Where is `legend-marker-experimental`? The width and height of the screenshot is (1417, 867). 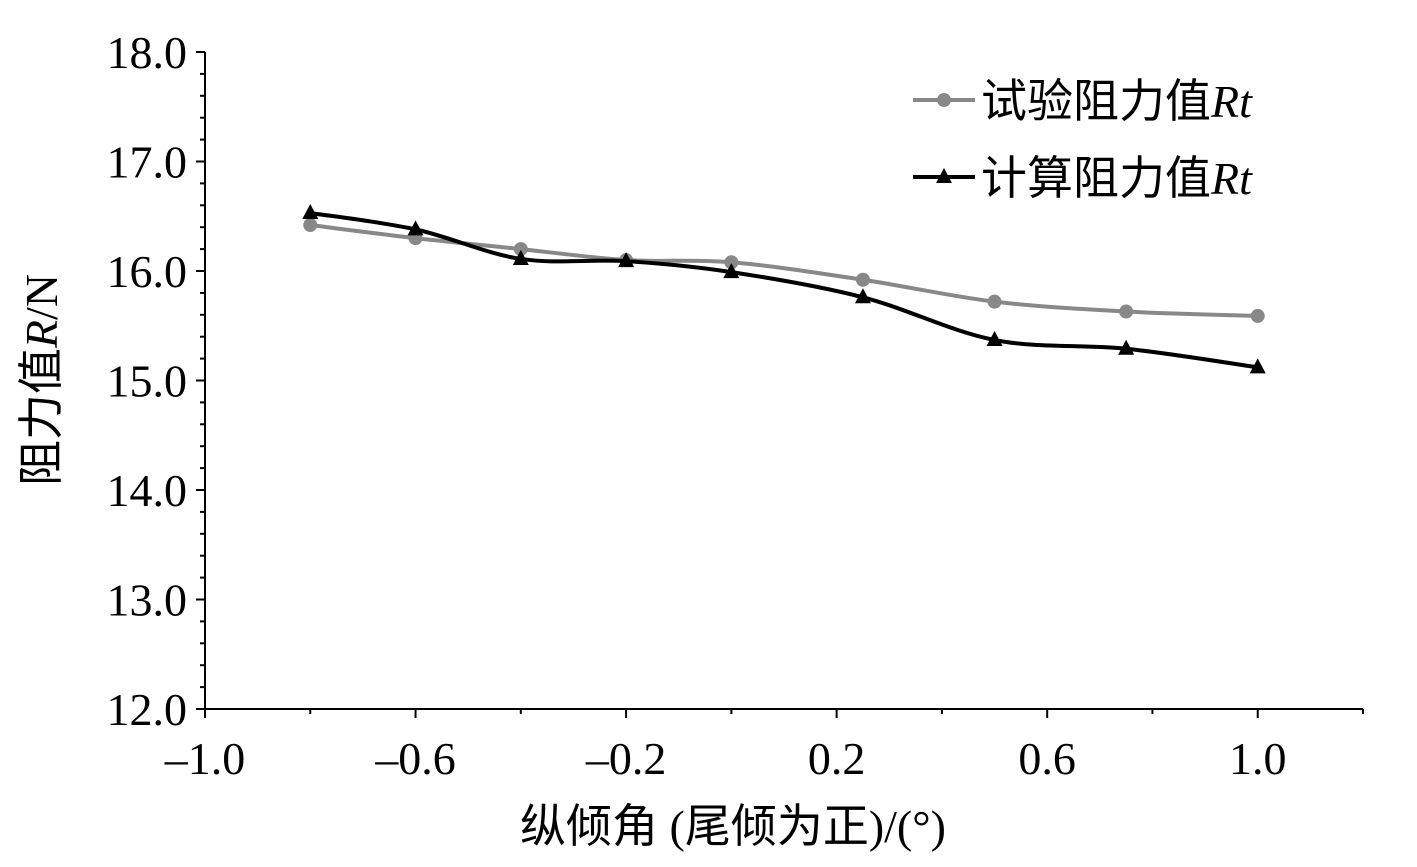 legend-marker-experimental is located at coordinates (944, 100).